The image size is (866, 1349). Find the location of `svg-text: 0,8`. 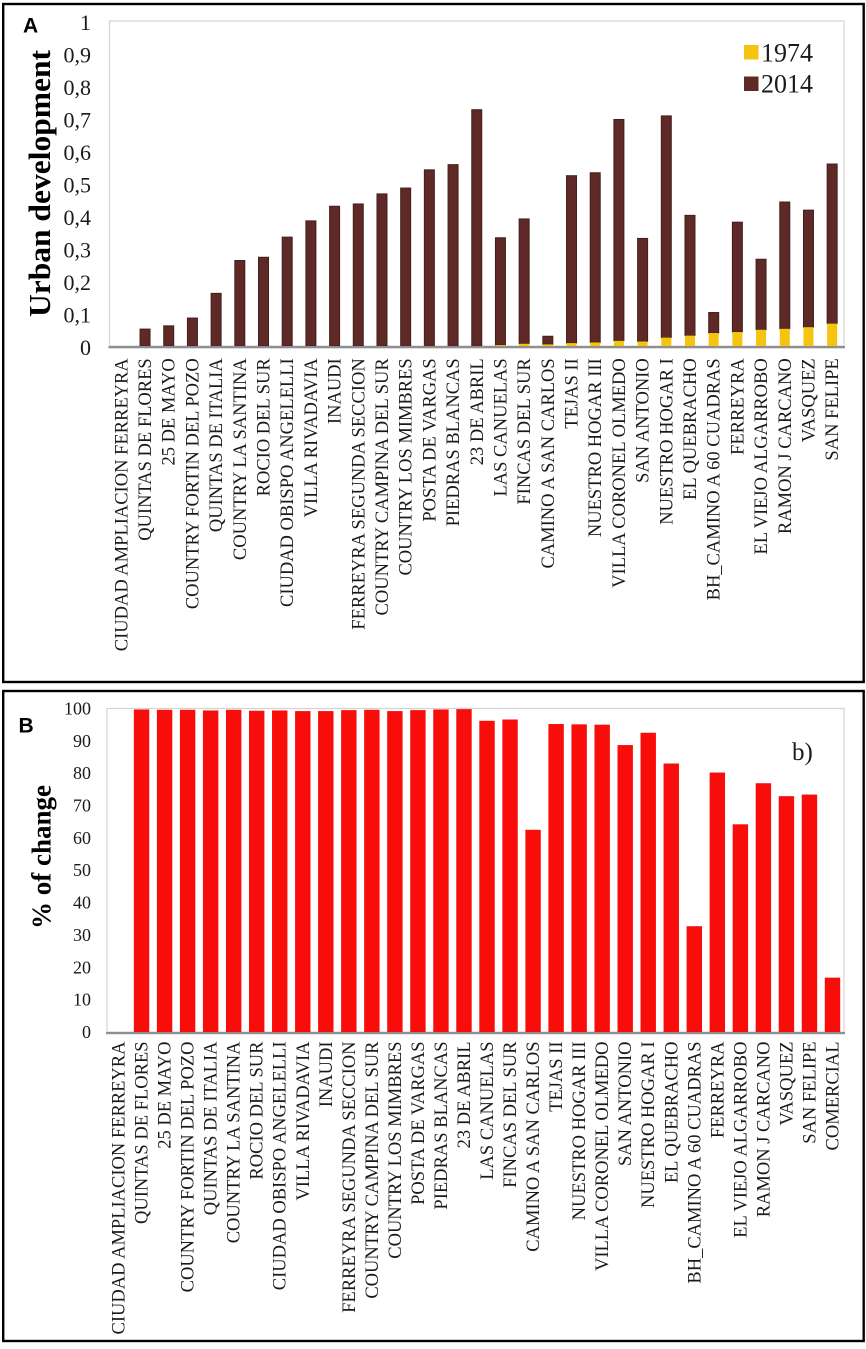

svg-text: 0,8 is located at coordinates (78, 87).